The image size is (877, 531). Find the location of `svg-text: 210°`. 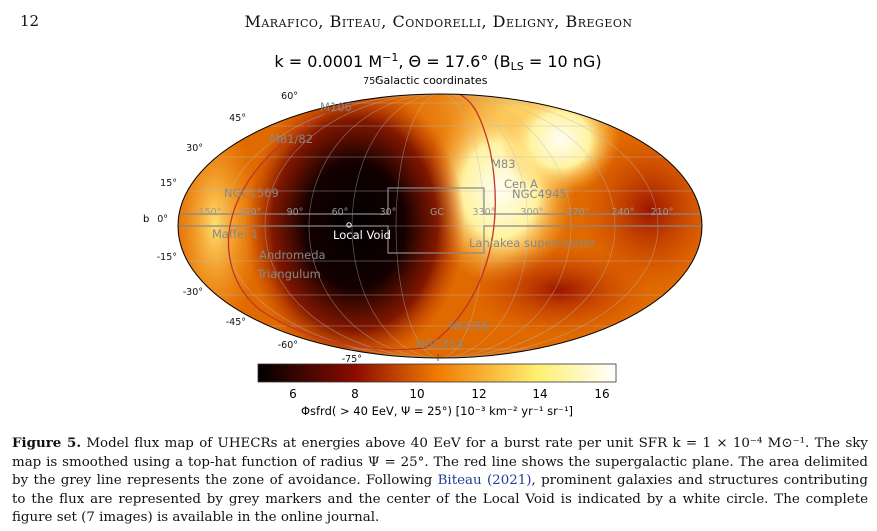

svg-text: 210° is located at coordinates (662, 212).